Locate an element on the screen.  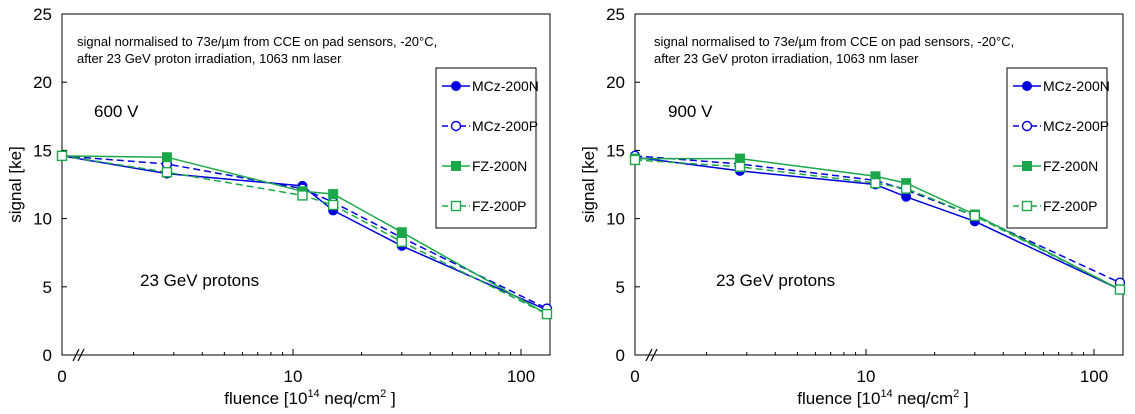
series-line-MCz-200N is located at coordinates (877, 223).